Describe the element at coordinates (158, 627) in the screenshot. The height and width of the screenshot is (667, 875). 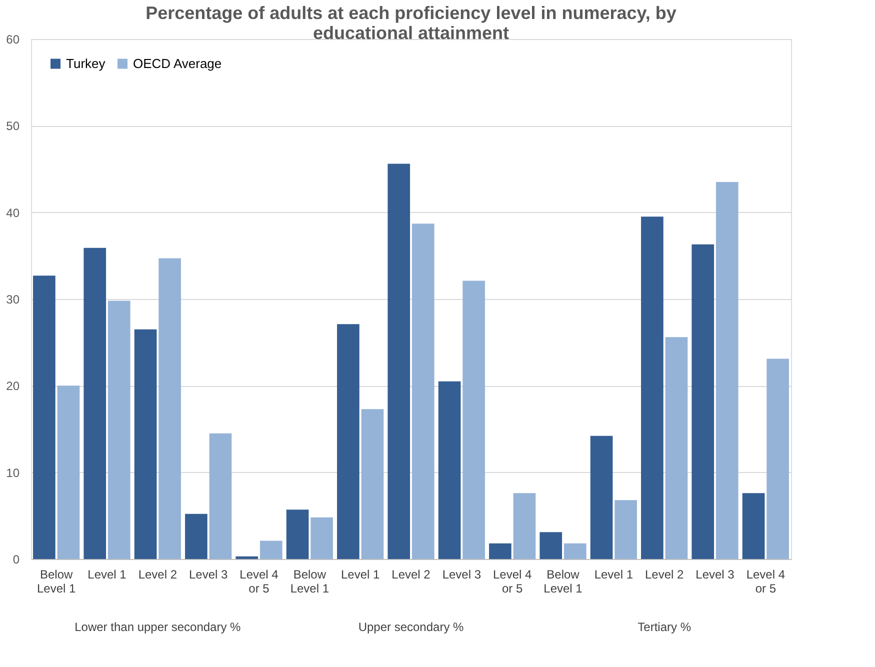
I see `text: Lower than upper secondary %` at that location.